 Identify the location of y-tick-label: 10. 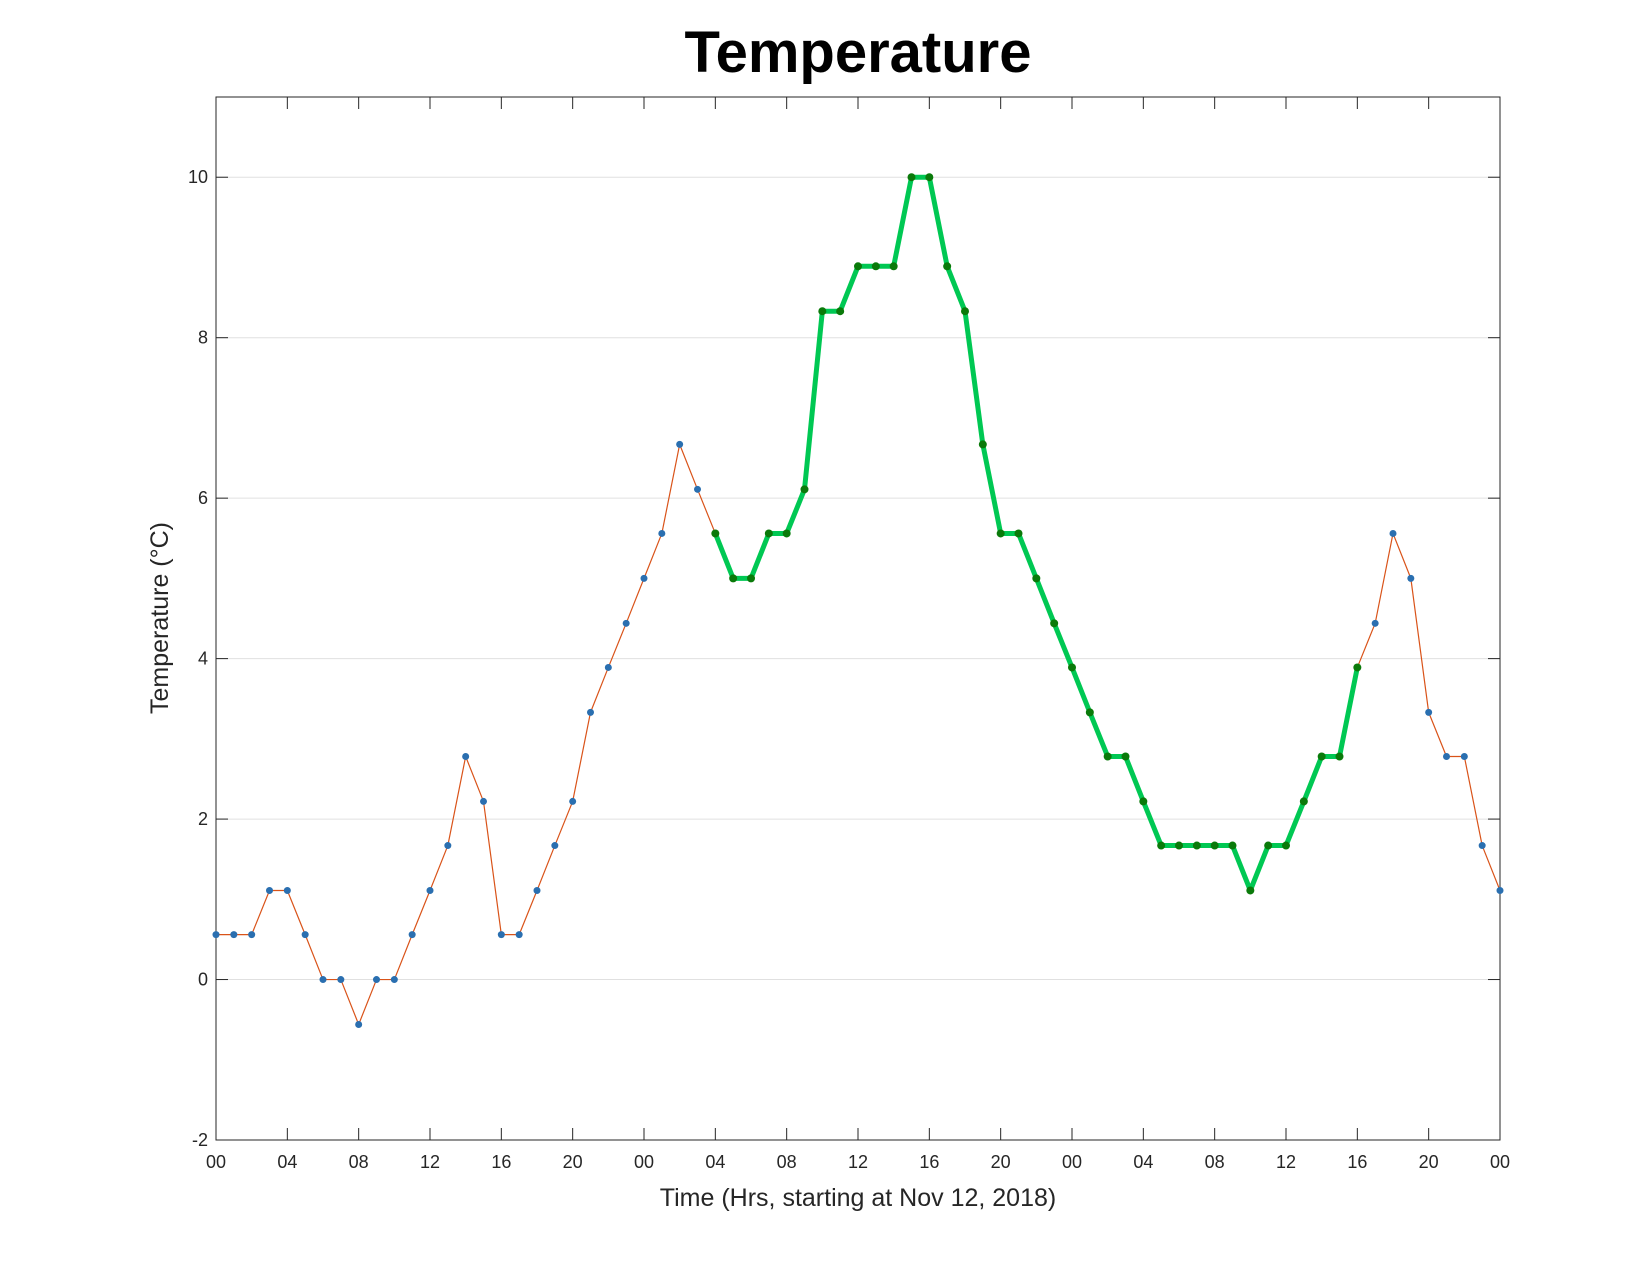
(198, 177).